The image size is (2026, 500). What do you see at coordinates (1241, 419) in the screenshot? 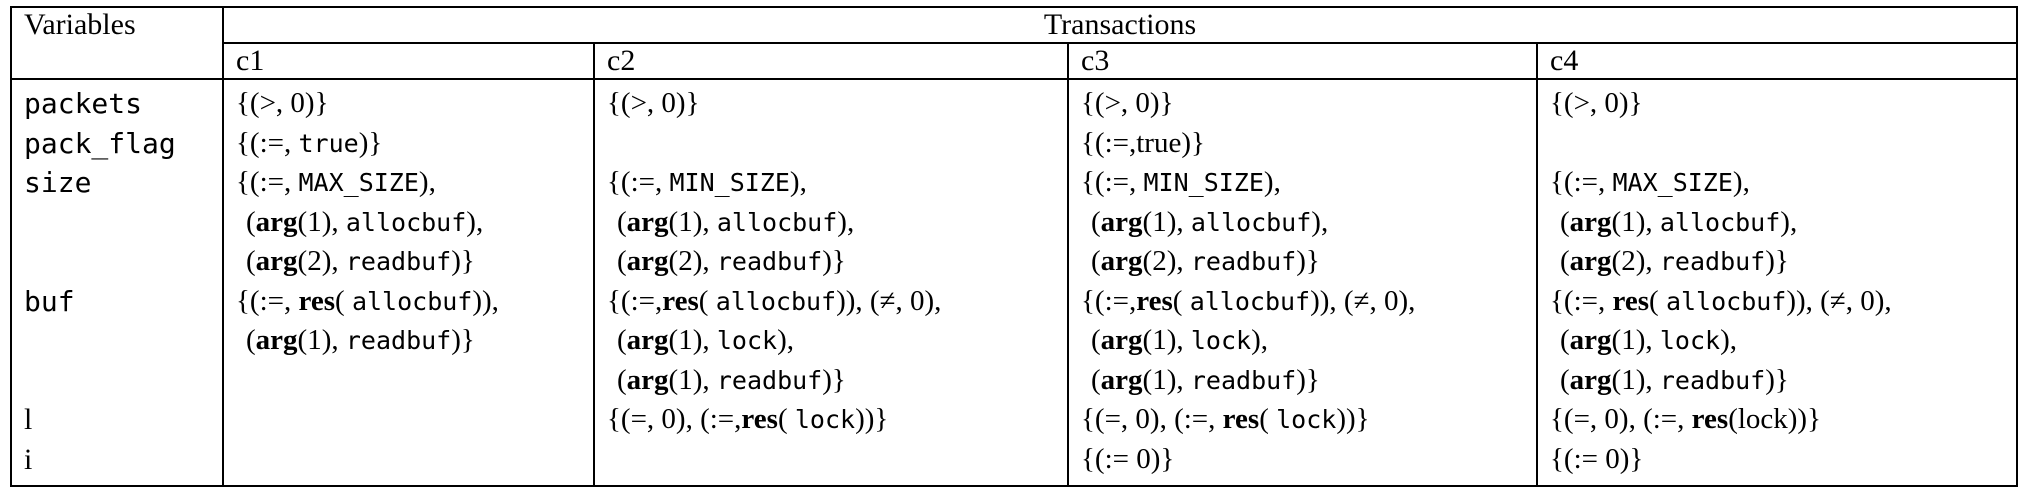
I see `res-keyword: res` at bounding box center [1241, 419].